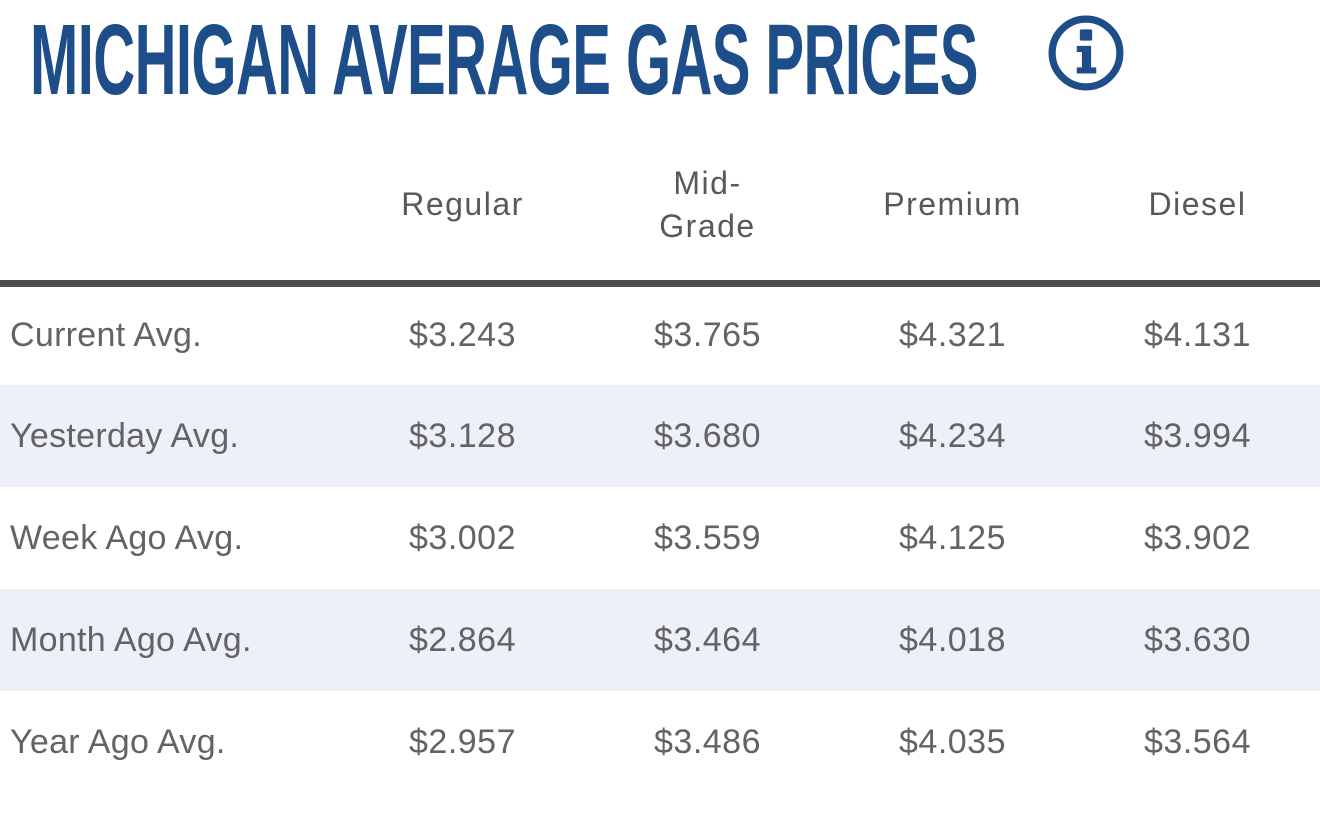  Describe the element at coordinates (707, 537) in the screenshot. I see `price-cell-midgrade: $3.559` at that location.